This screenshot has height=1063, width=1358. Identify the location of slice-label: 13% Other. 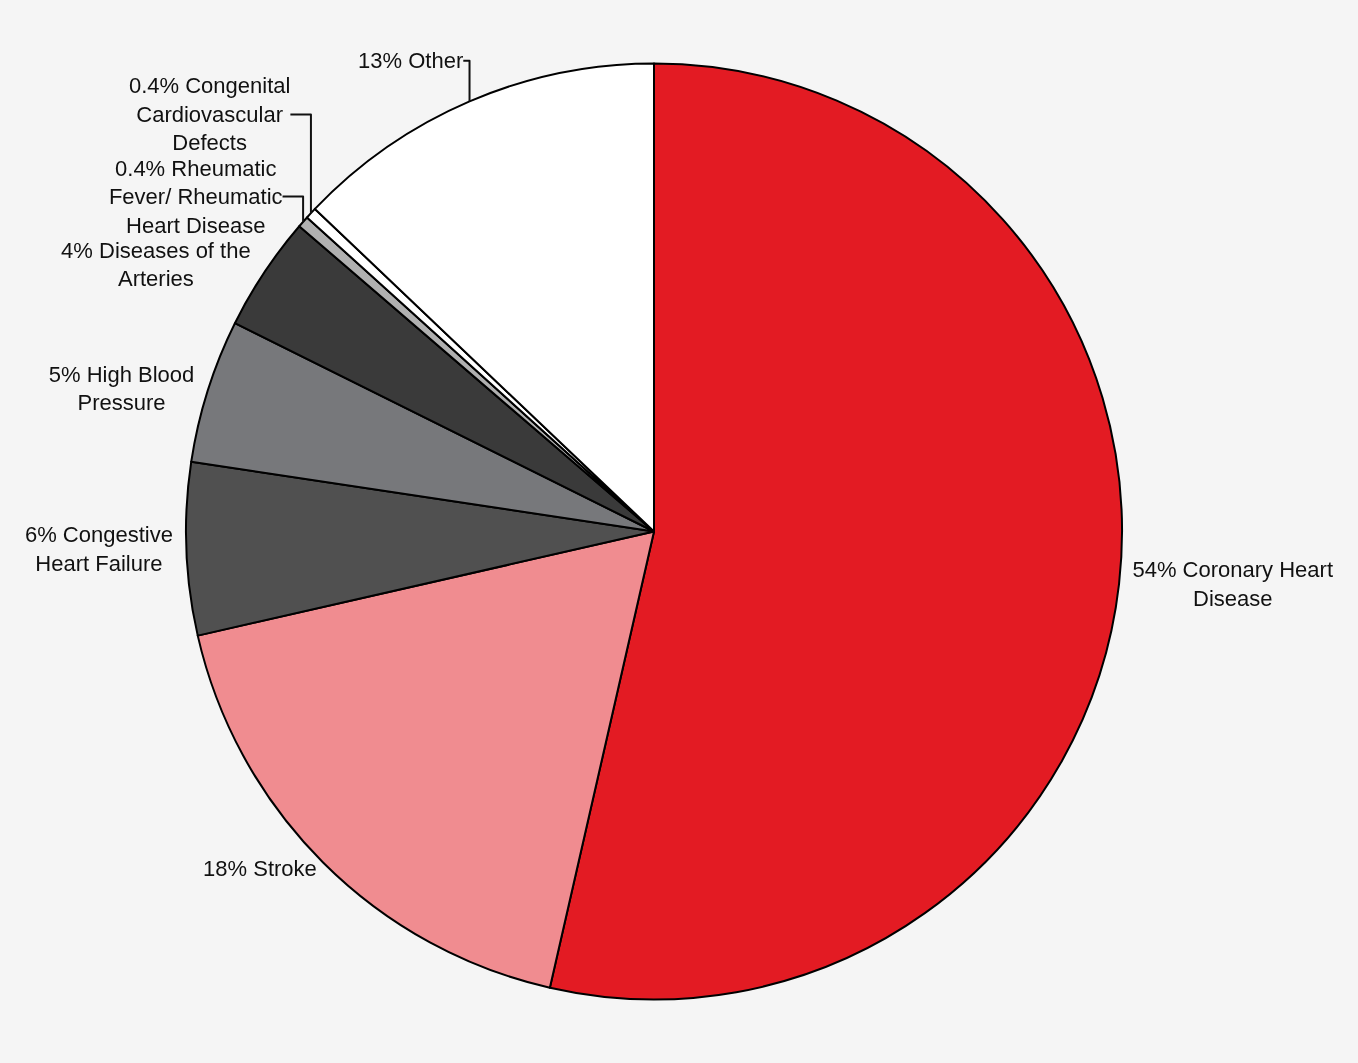
(411, 61).